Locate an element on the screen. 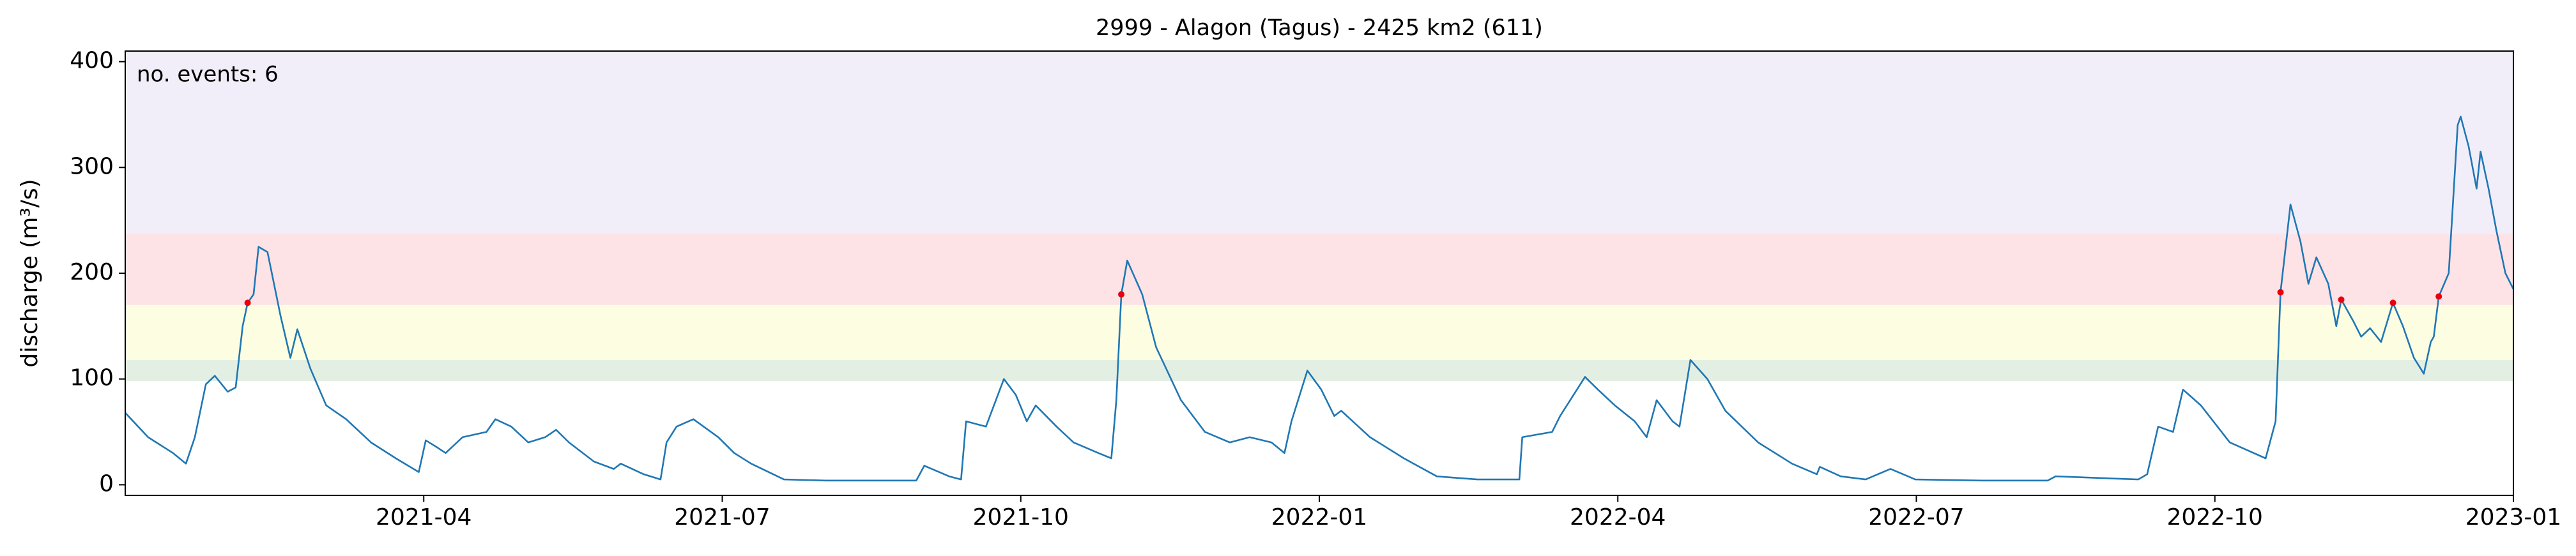 The image size is (2576, 556). x-tick-label: 2022-01 is located at coordinates (1319, 517).